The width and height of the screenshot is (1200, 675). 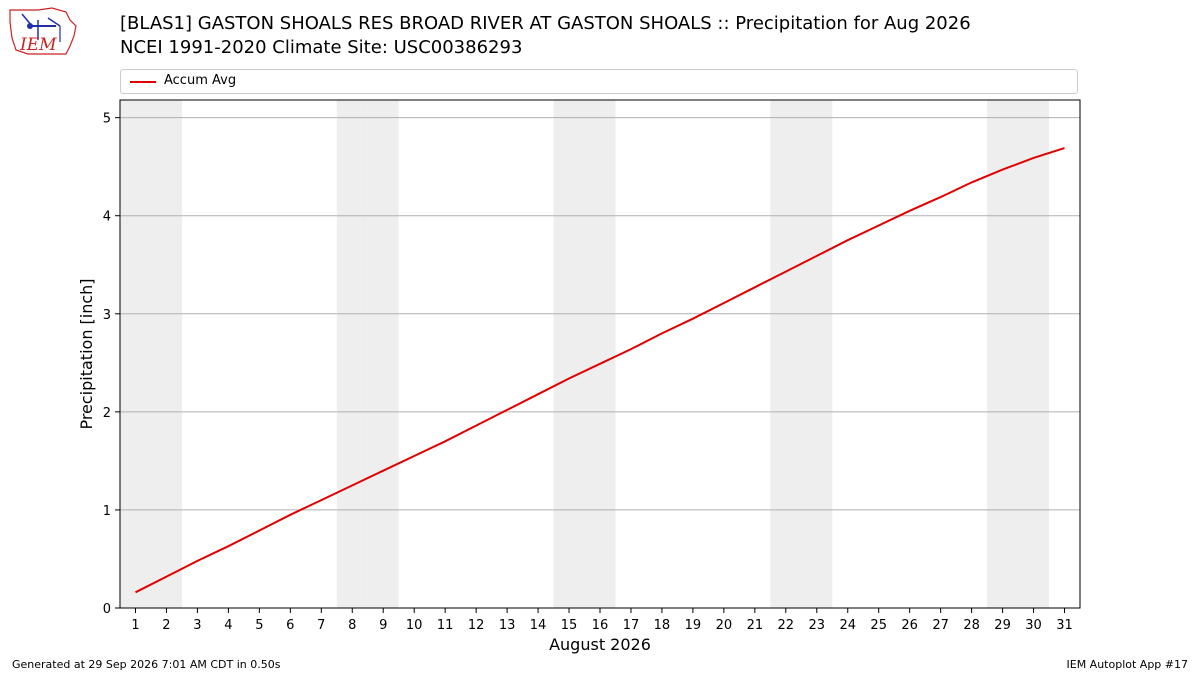 What do you see at coordinates (971, 625) in the screenshot?
I see `x-tick-label: 28` at bounding box center [971, 625].